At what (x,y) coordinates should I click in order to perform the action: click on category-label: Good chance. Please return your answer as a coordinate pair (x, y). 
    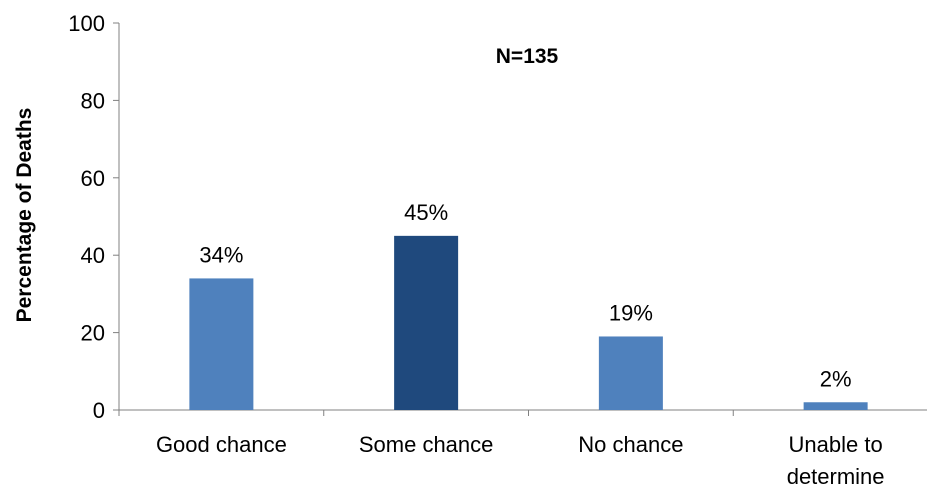
    Looking at the image, I should click on (221, 444).